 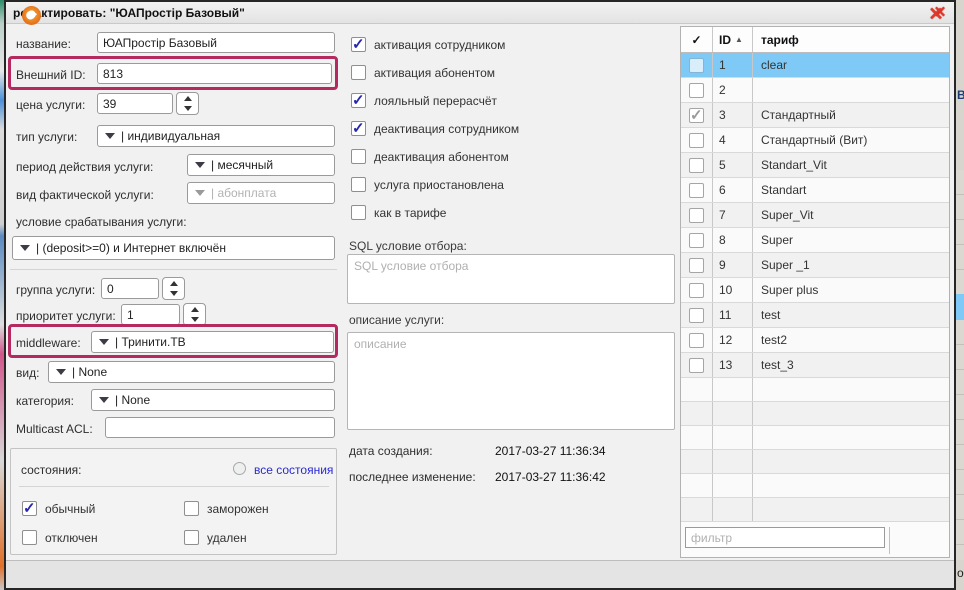 I want to click on row-tariff: Standart_Vit, so click(x=794, y=165).